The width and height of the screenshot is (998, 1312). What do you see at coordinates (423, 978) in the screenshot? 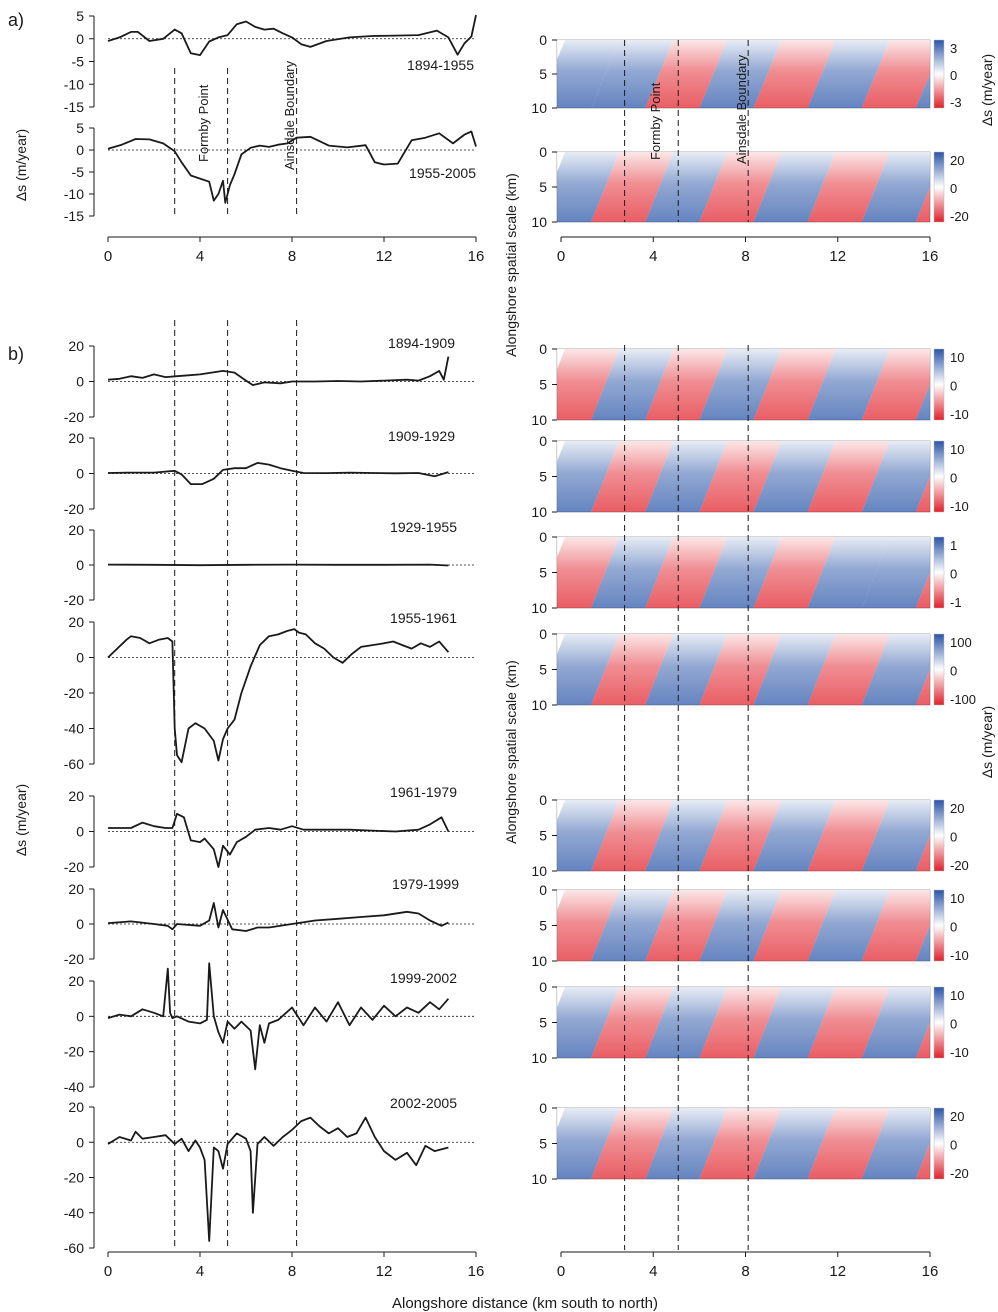
I see `period-label: 1999-2002` at bounding box center [423, 978].